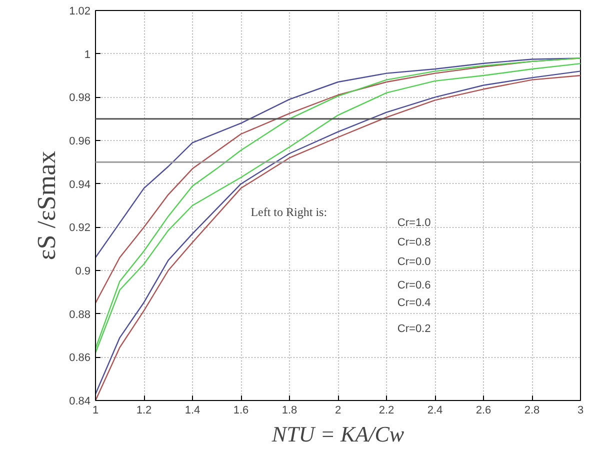 The image size is (595, 475). Describe the element at coordinates (241, 410) in the screenshot. I see `x-tick-label: 1.6` at that location.